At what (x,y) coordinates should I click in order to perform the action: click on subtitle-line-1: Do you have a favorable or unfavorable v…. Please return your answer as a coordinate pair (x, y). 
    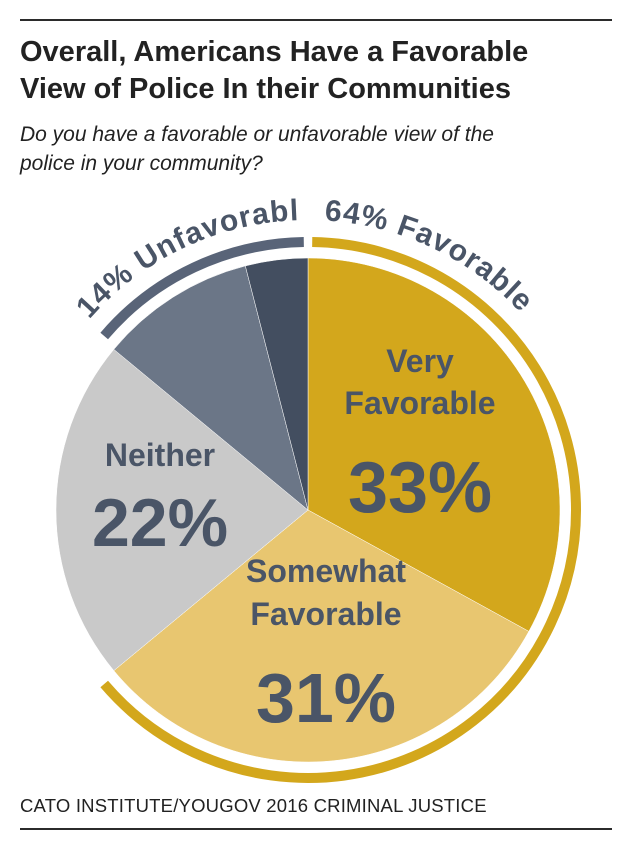
    Looking at the image, I should click on (257, 134).